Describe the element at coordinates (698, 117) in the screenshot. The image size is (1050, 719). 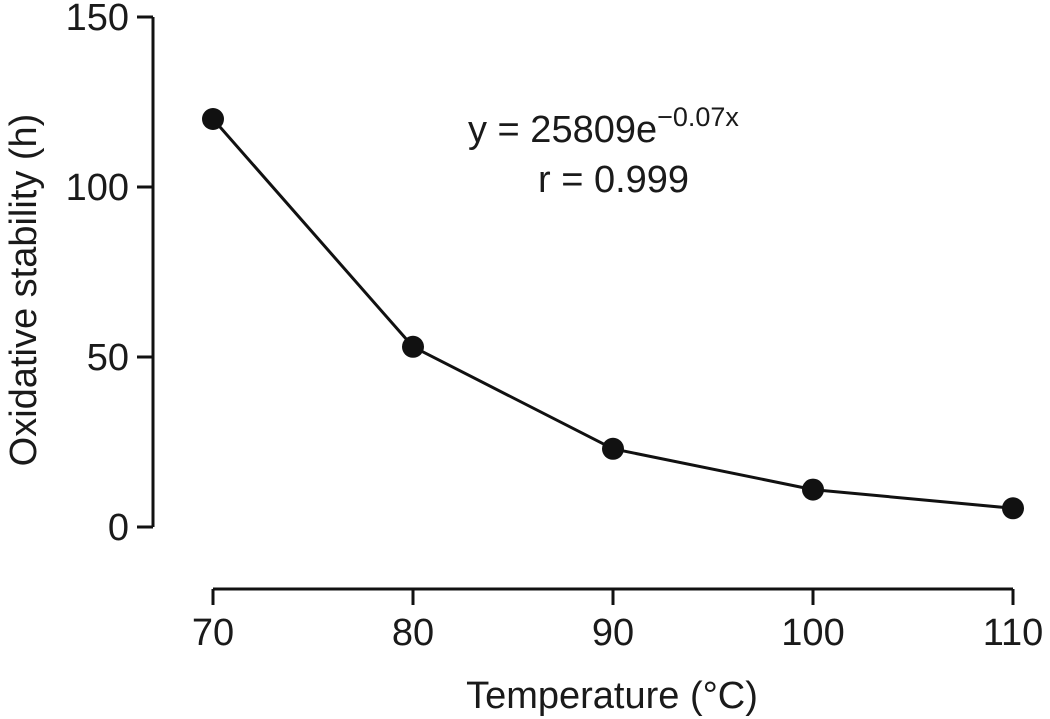
I see `equation-exponent: −0.07x` at that location.